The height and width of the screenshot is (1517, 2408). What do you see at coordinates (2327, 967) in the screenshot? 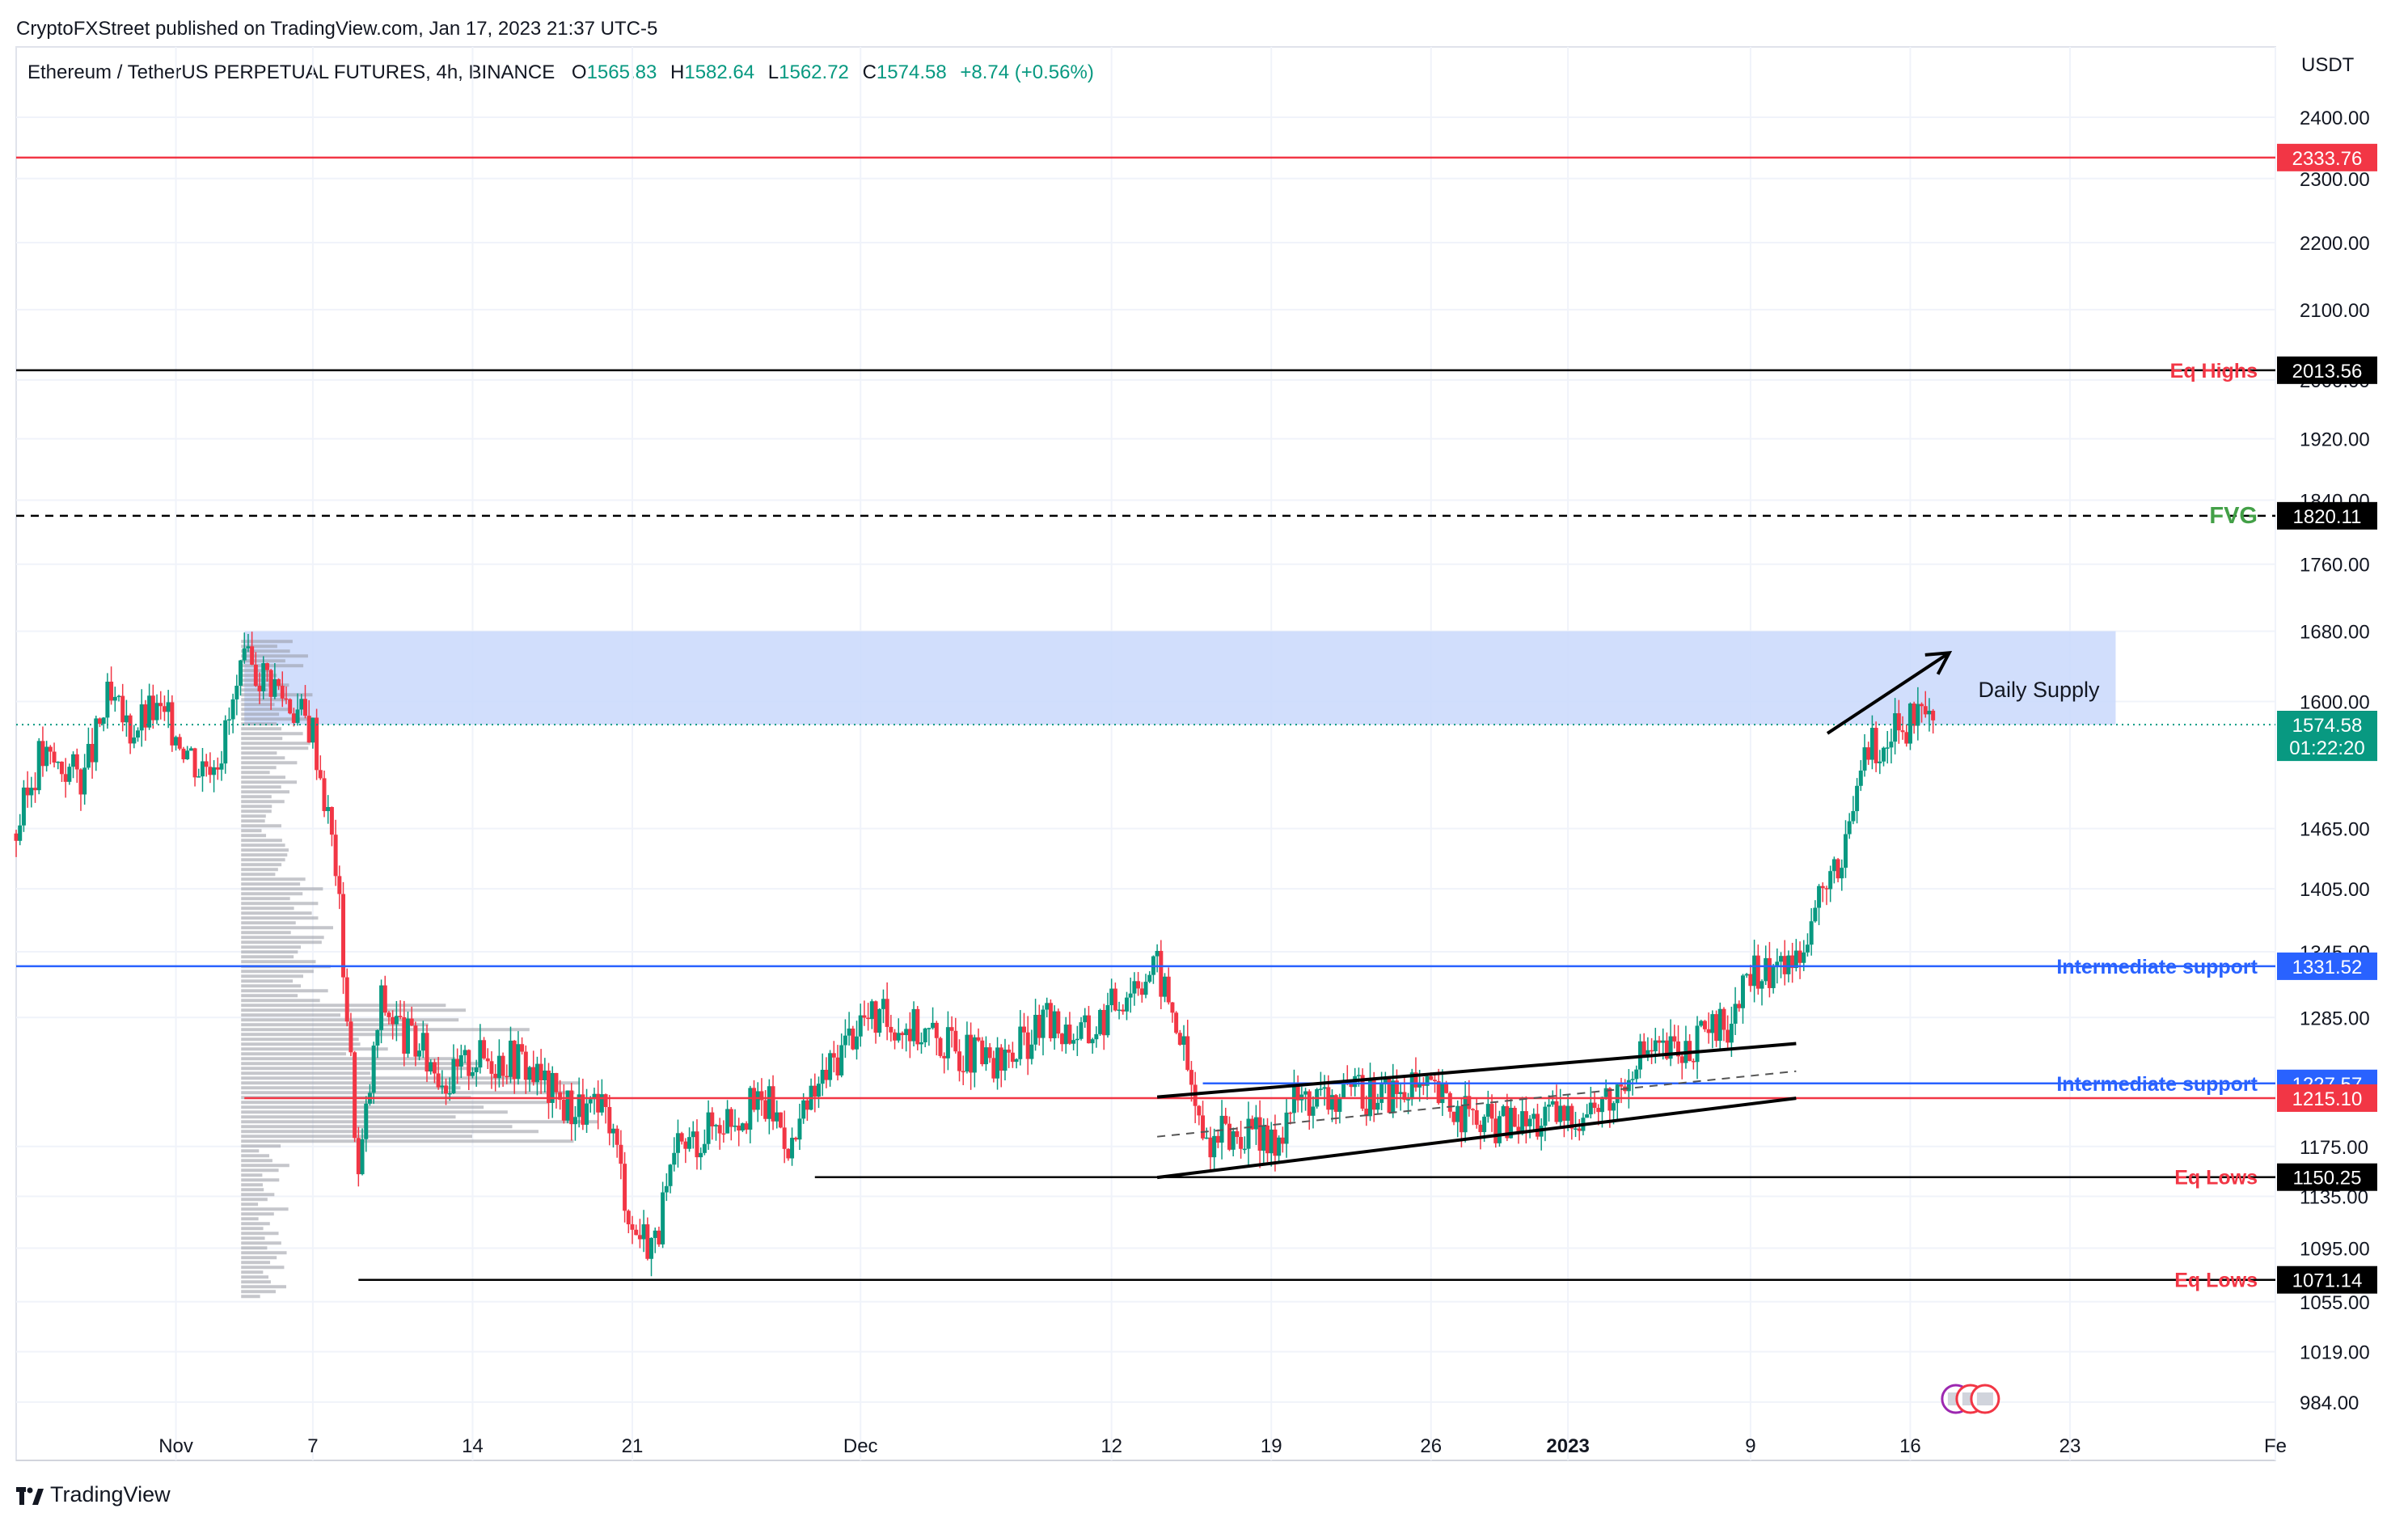
I see `level-tag-text: 1331.52` at bounding box center [2327, 967].